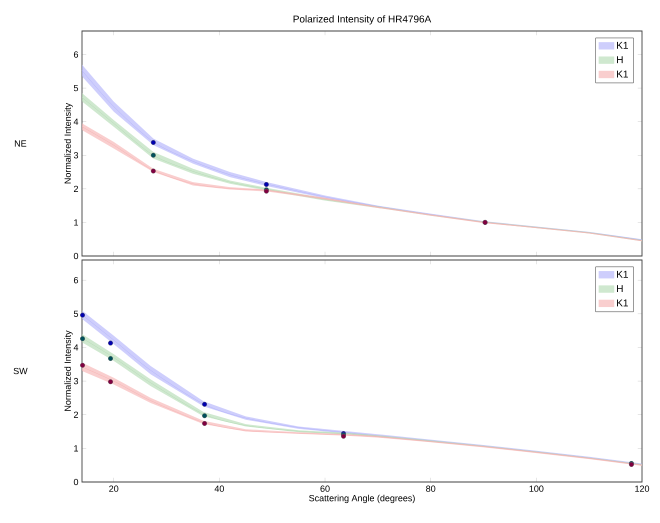 The height and width of the screenshot is (523, 660). Describe the element at coordinates (113, 489) in the screenshot. I see `x-tick-label: 20` at that location.